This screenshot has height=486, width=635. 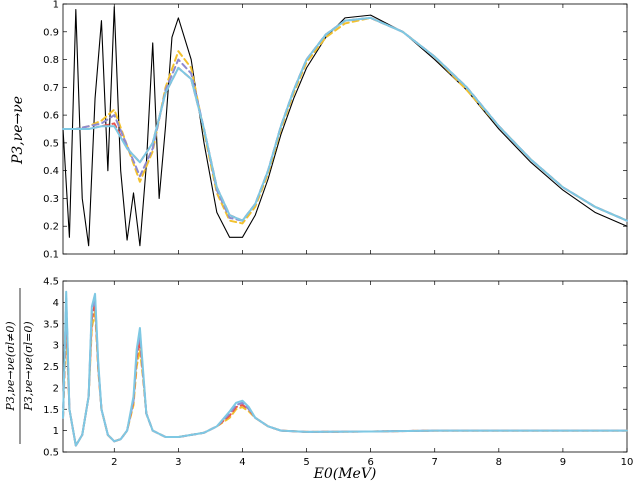 I want to click on bottom-ytick-label: 2, so click(x=56, y=388).